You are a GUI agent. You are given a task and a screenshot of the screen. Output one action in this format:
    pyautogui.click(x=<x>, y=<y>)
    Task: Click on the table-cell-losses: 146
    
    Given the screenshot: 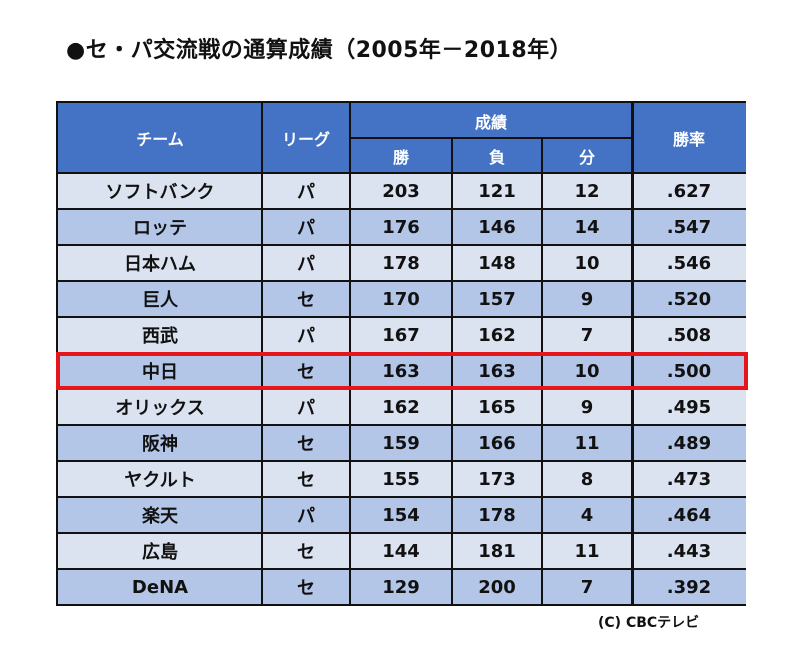 What is the action you would take?
    pyautogui.click(x=497, y=227)
    